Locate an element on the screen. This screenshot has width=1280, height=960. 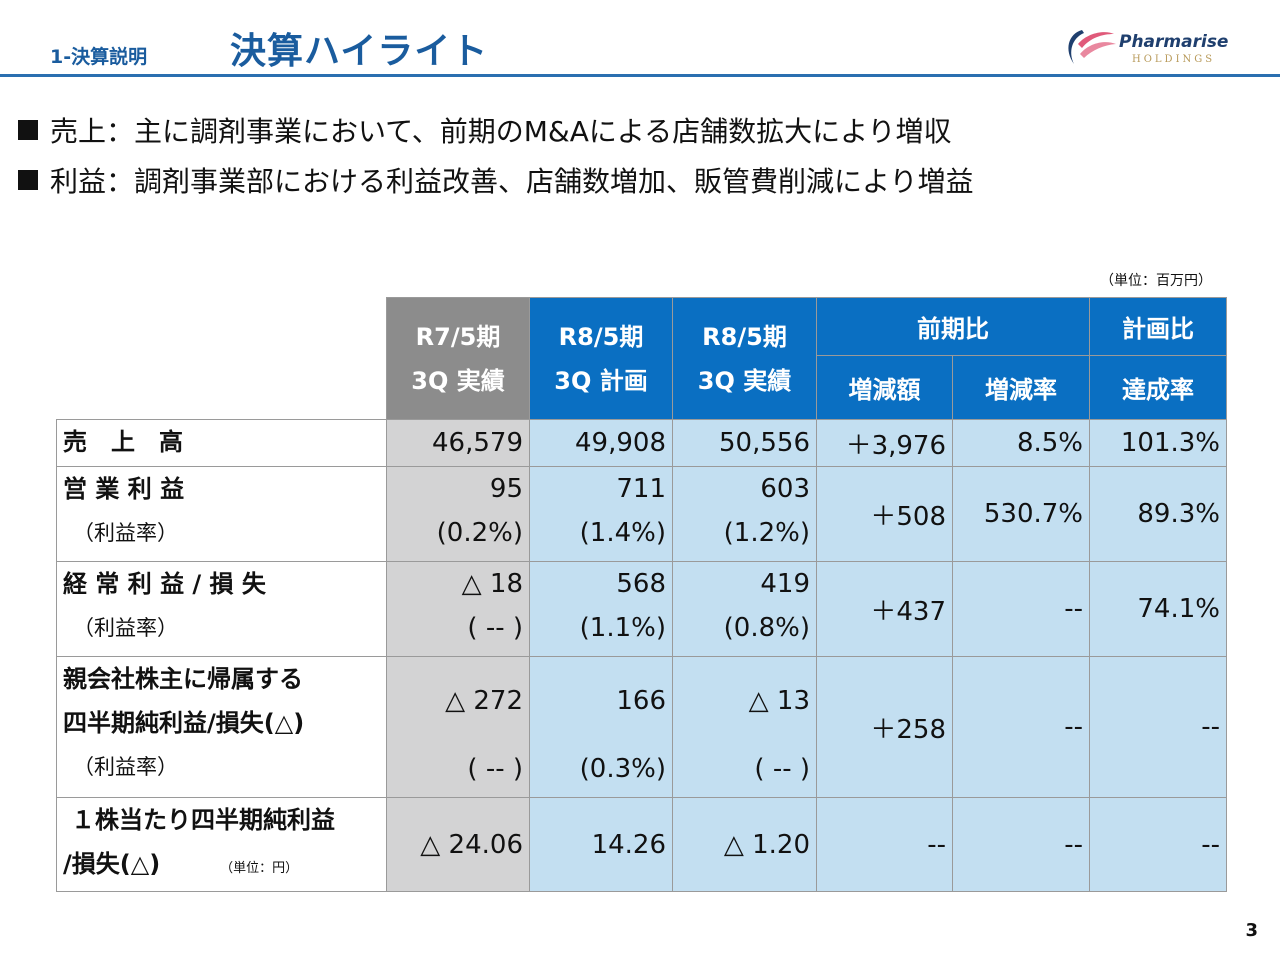
cell-r7-actual: △ 18 ( -- ) is located at coordinates (458, 609).